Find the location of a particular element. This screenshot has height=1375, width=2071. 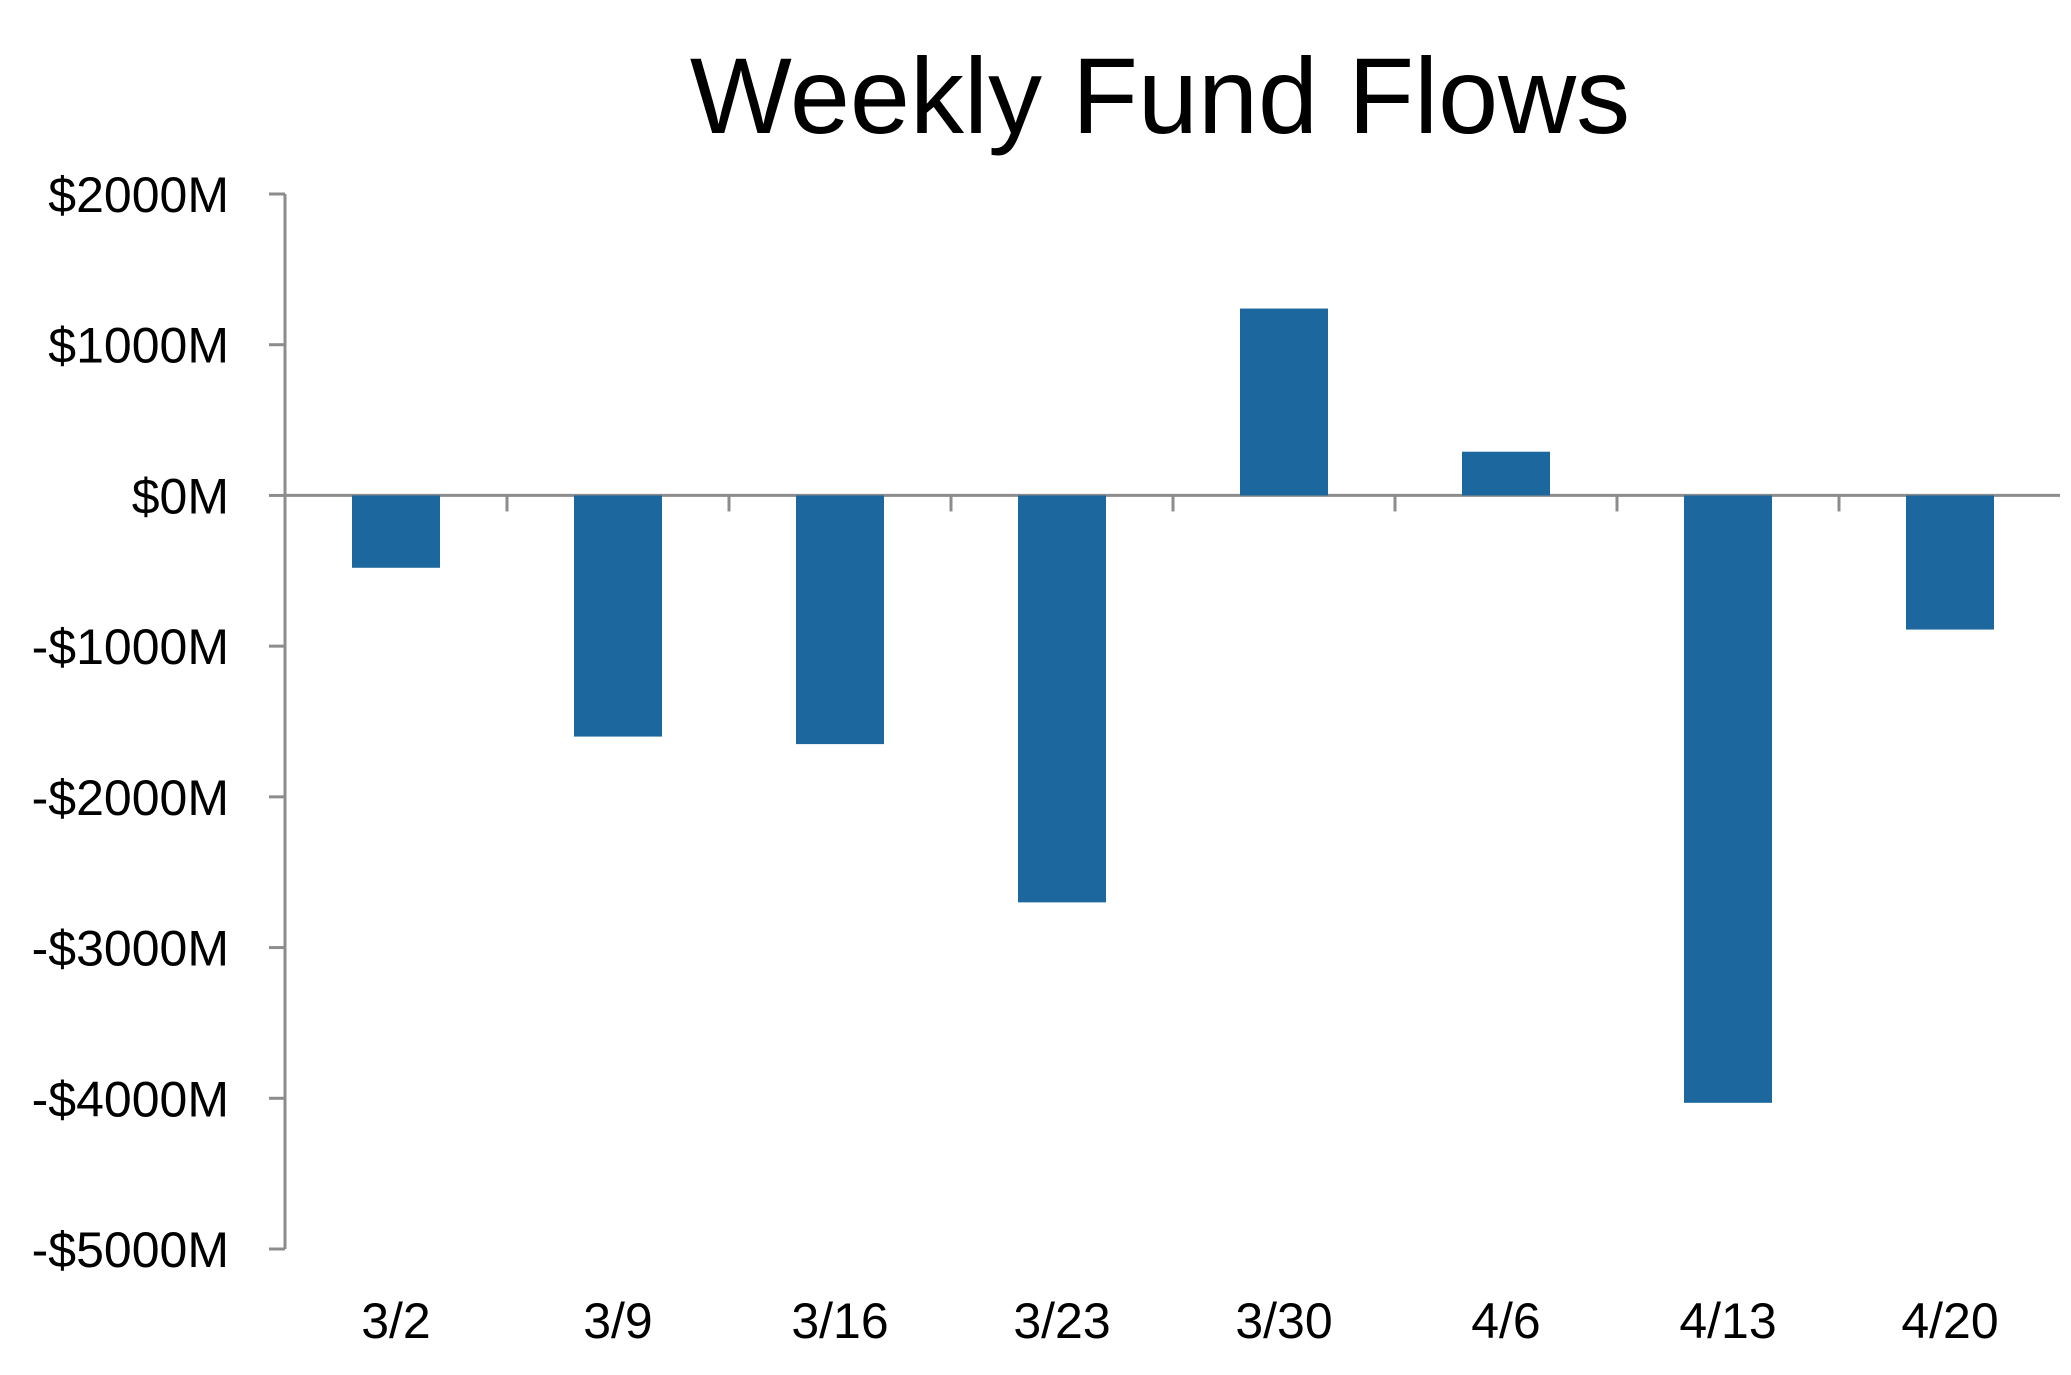

x-tick-labels: 3/2 3/9 3/16 3/23 3/30 4/6 4/13 4/20 is located at coordinates (1179, 1321).